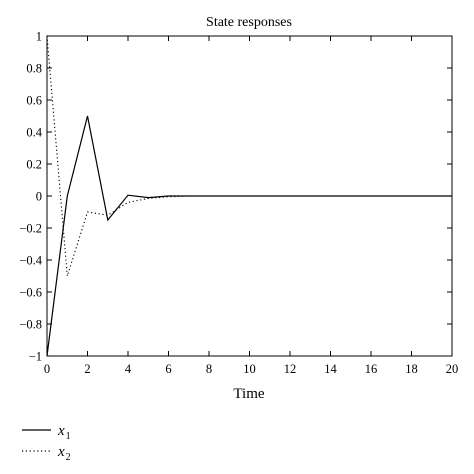 The width and height of the screenshot is (474, 474). Describe the element at coordinates (30, 261) in the screenshot. I see `y-tick-label: −0.4` at that location.